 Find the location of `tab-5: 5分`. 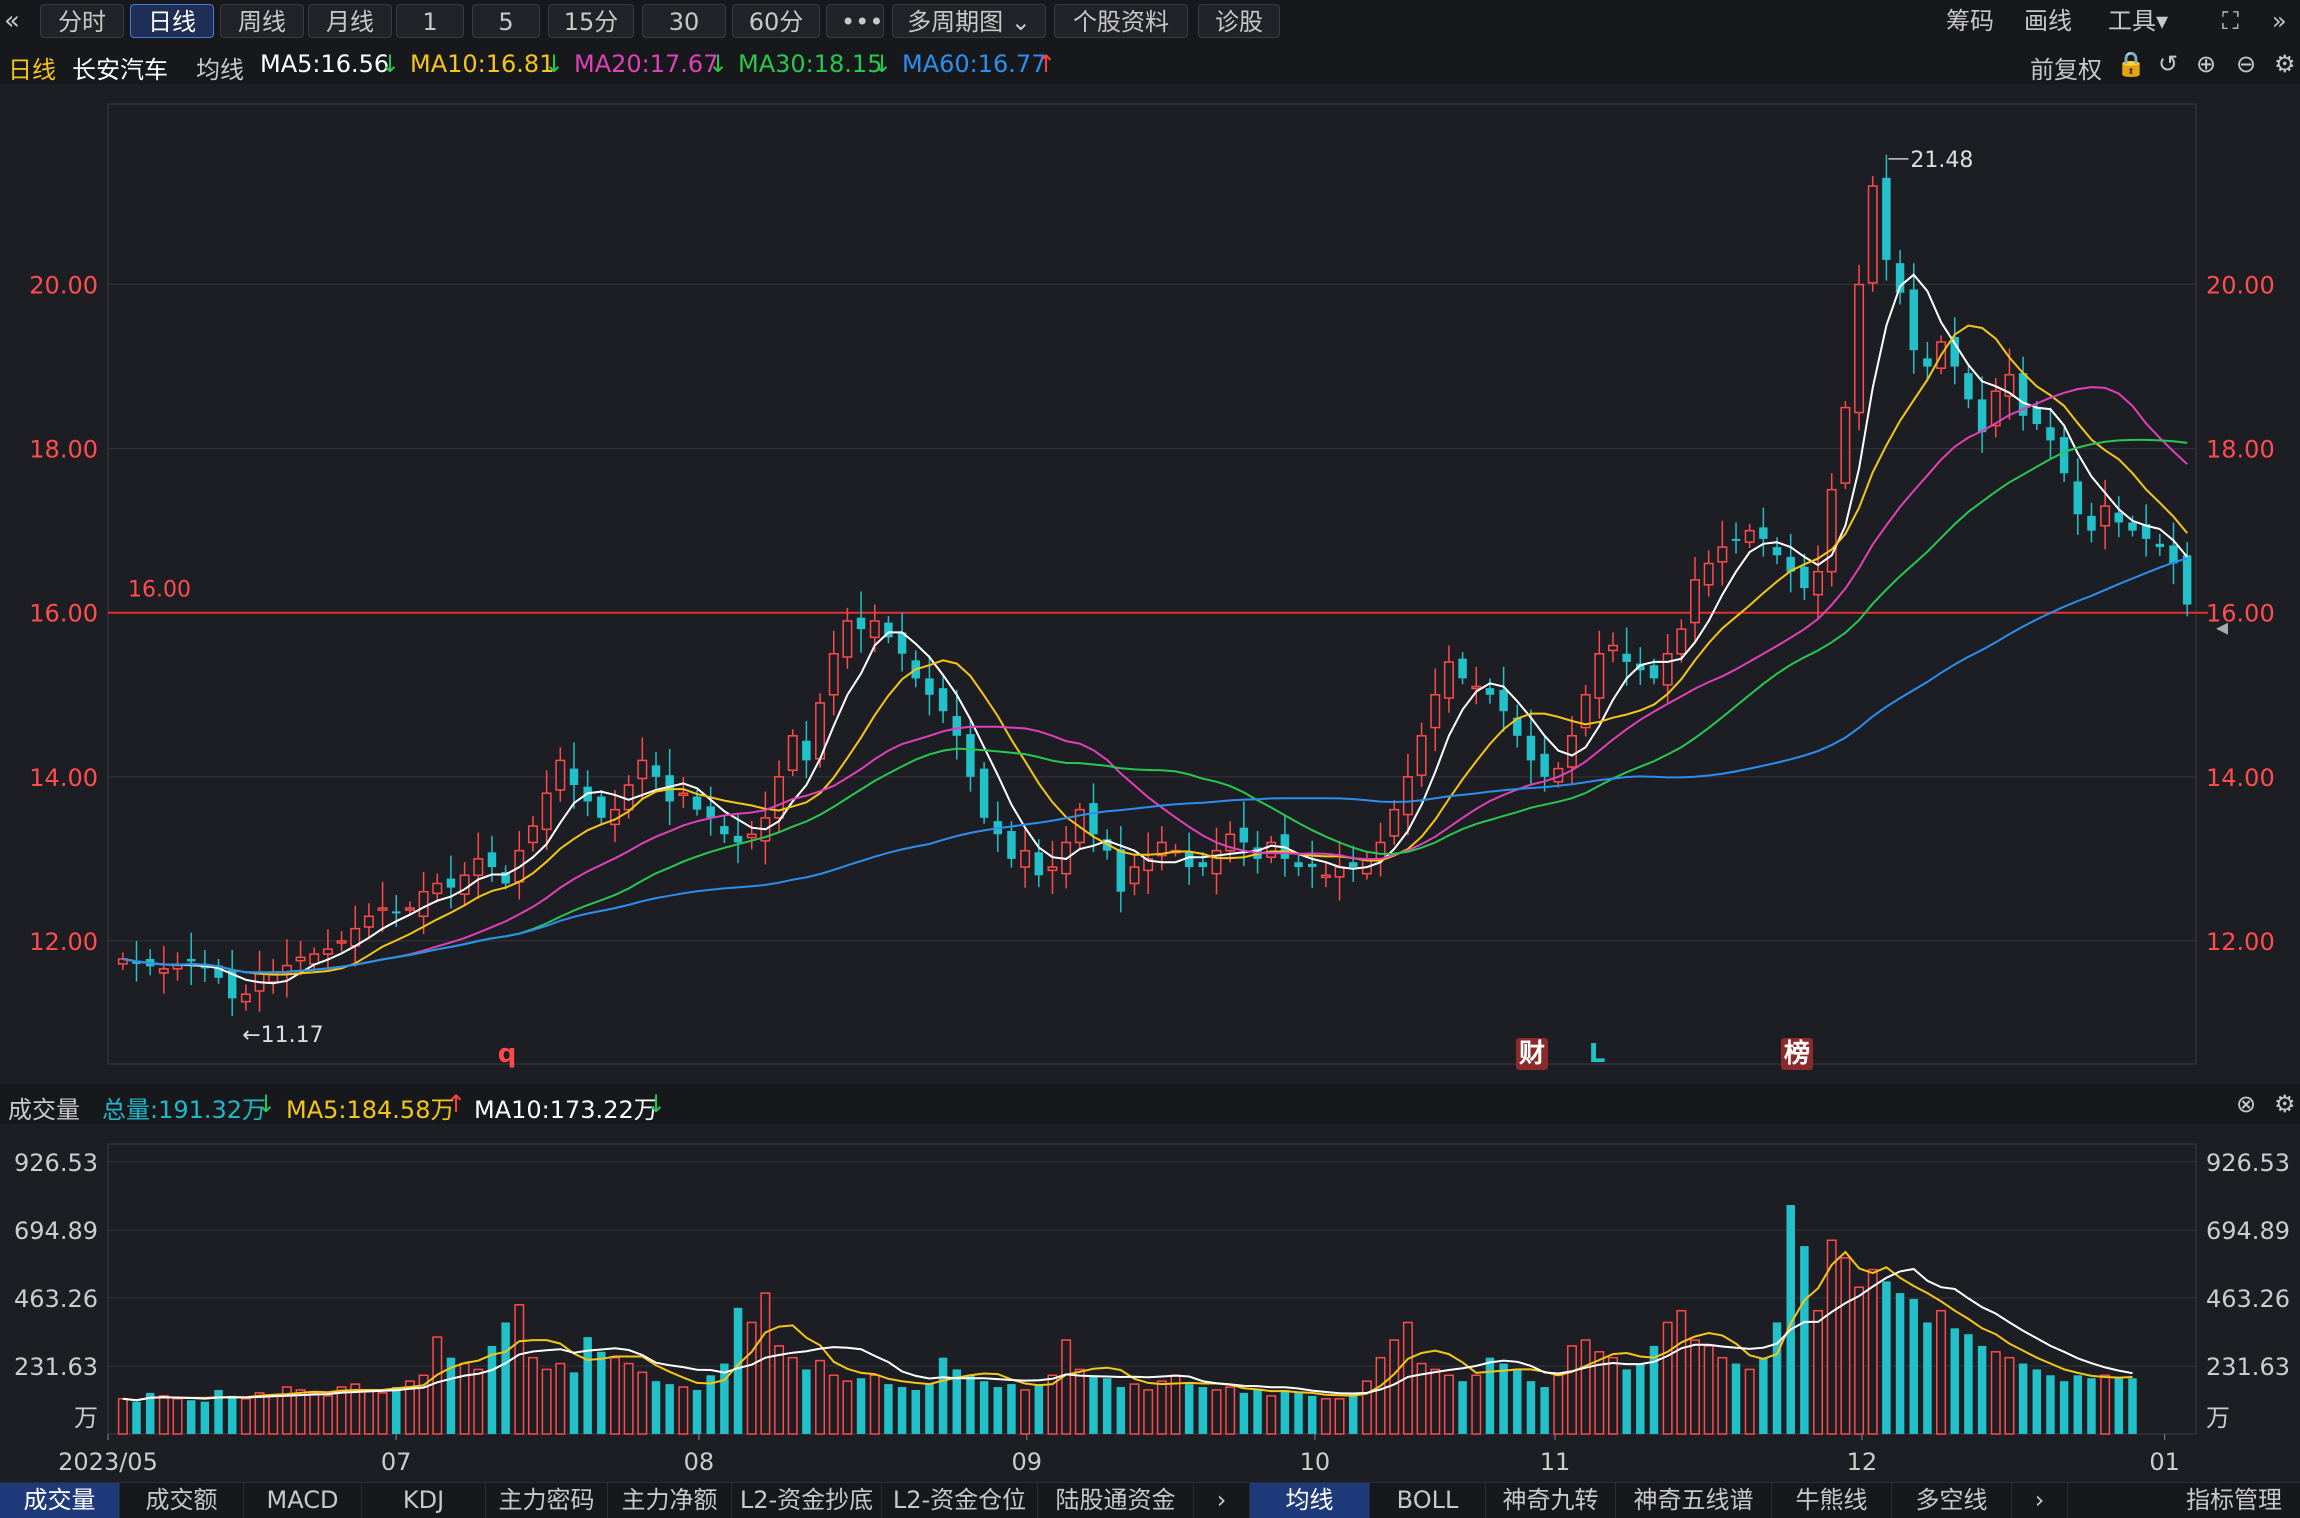

tab-5: 5分 is located at coordinates (506, 37).